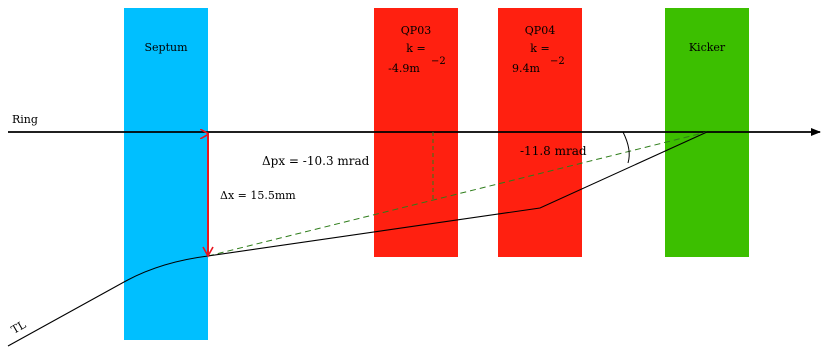  I want to click on kicker-label: Kicker, so click(707, 47).